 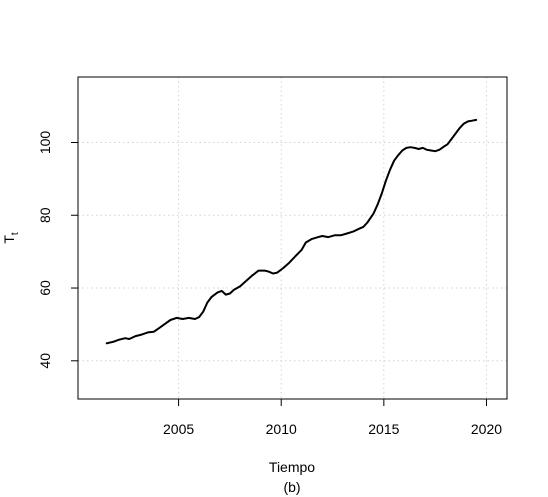 I want to click on y-tick-label: 40, so click(x=45, y=361).